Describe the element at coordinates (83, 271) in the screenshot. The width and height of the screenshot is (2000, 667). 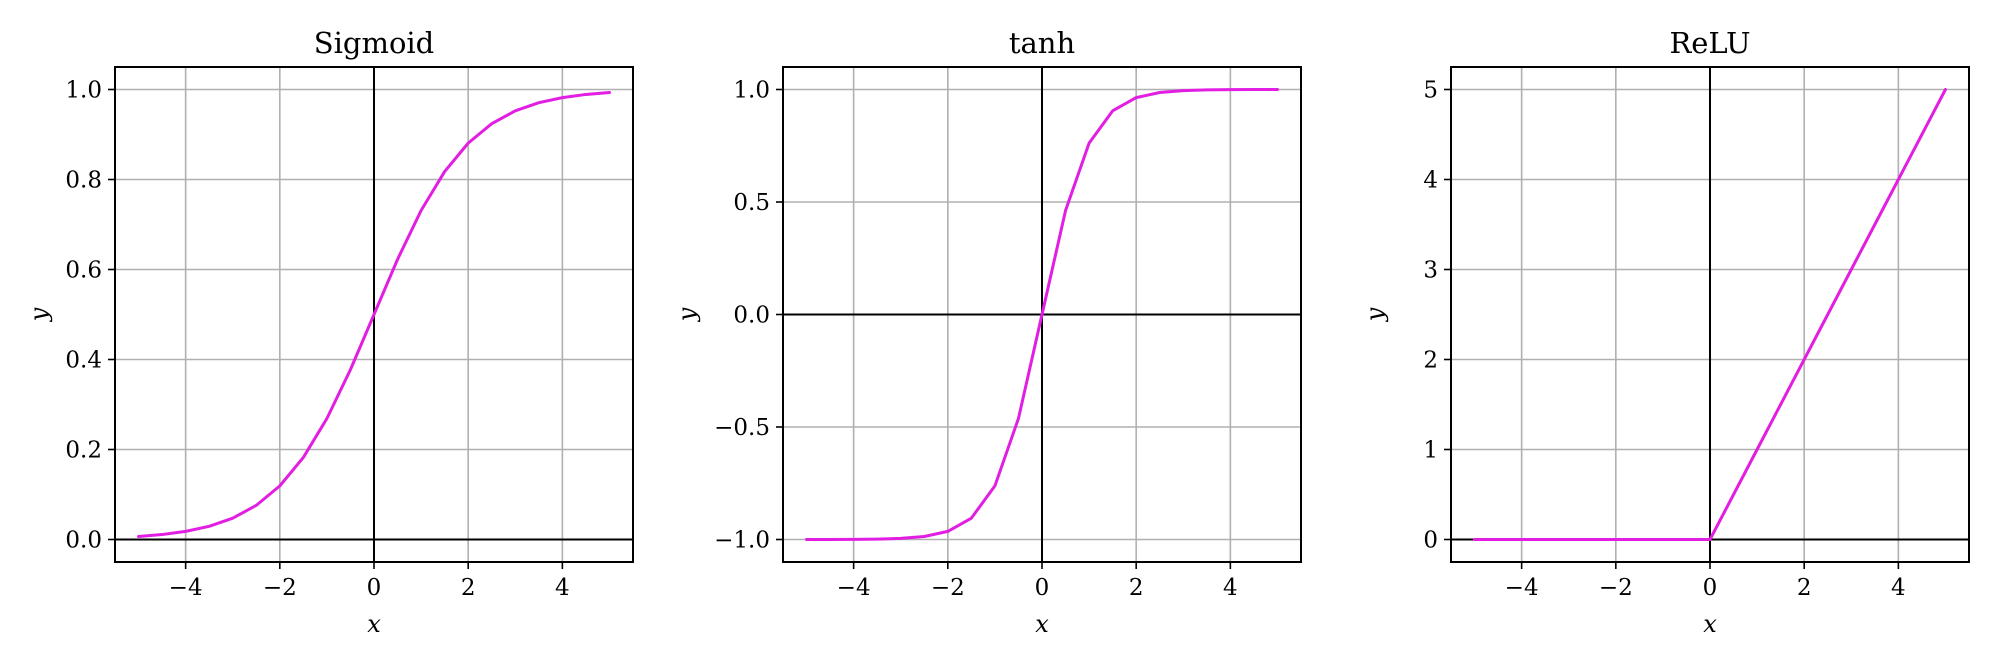
I see `y-tick-label: 0.6` at that location.